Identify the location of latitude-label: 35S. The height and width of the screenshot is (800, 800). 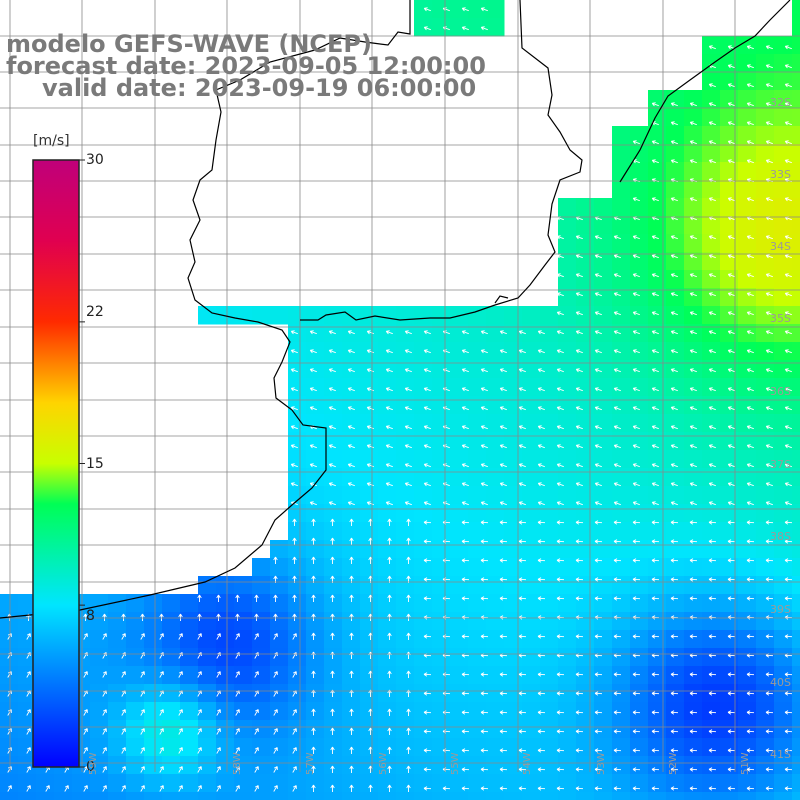
(780, 318).